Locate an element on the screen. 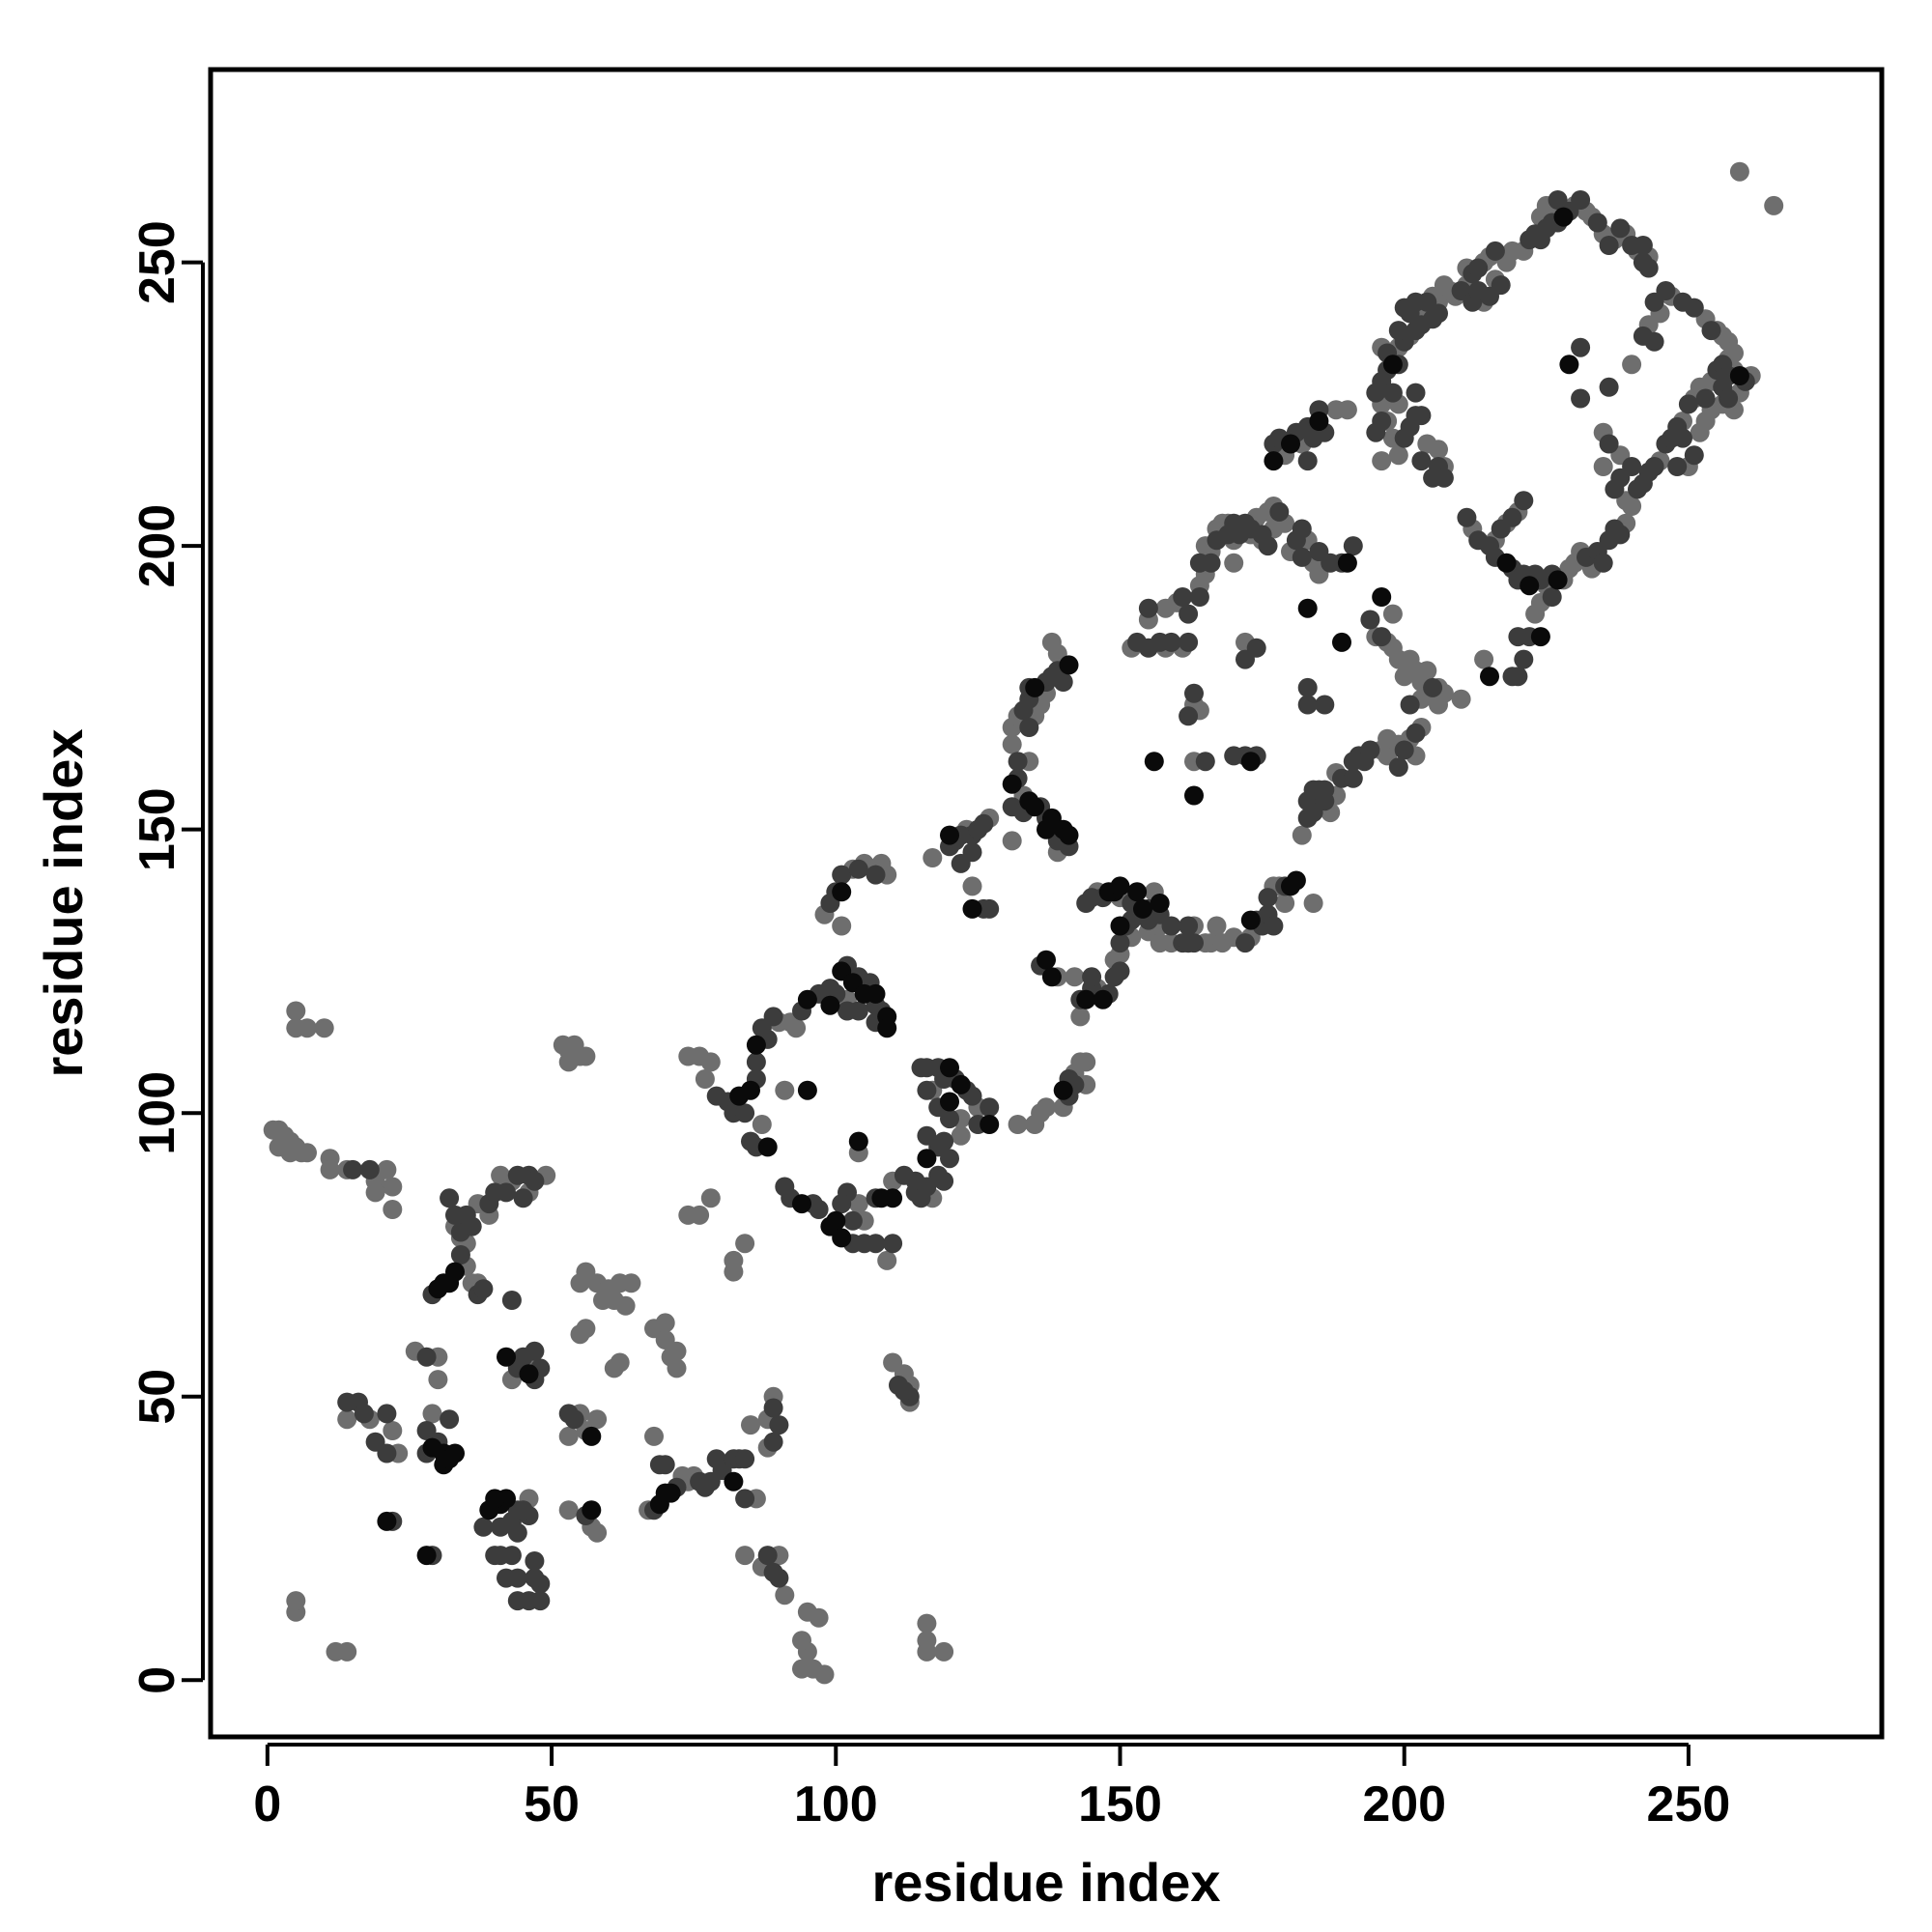 This screenshot has height=1932, width=1932. y-tick-label: 200 is located at coordinates (157, 546).